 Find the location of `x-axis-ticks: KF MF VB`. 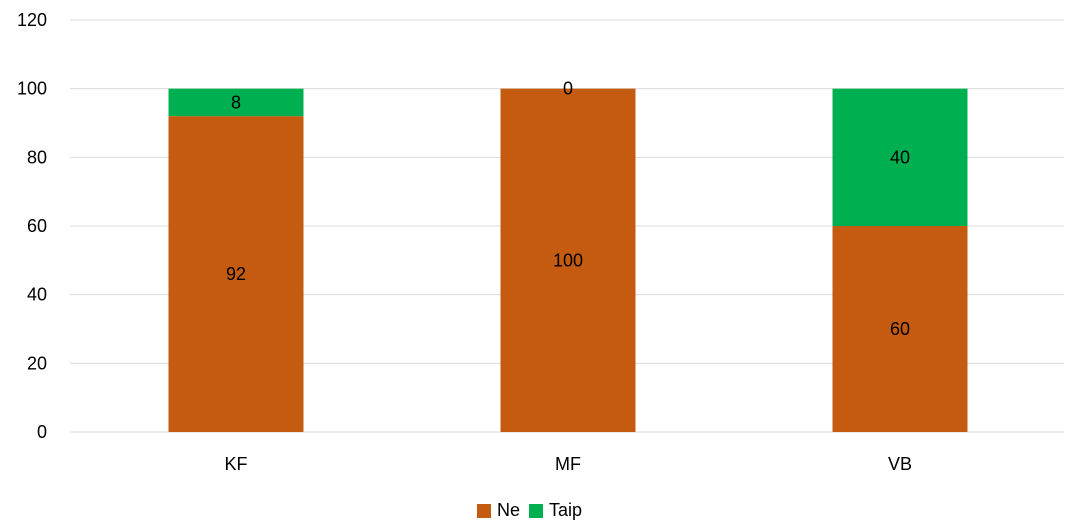

x-axis-ticks: KF MF VB is located at coordinates (568, 464).